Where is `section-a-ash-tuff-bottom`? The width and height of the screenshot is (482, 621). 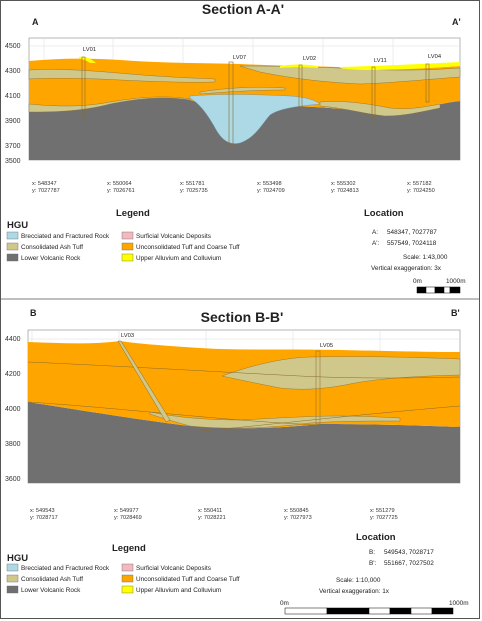
section-a-ash-tuff-bottom is located at coordinates (109, 104).